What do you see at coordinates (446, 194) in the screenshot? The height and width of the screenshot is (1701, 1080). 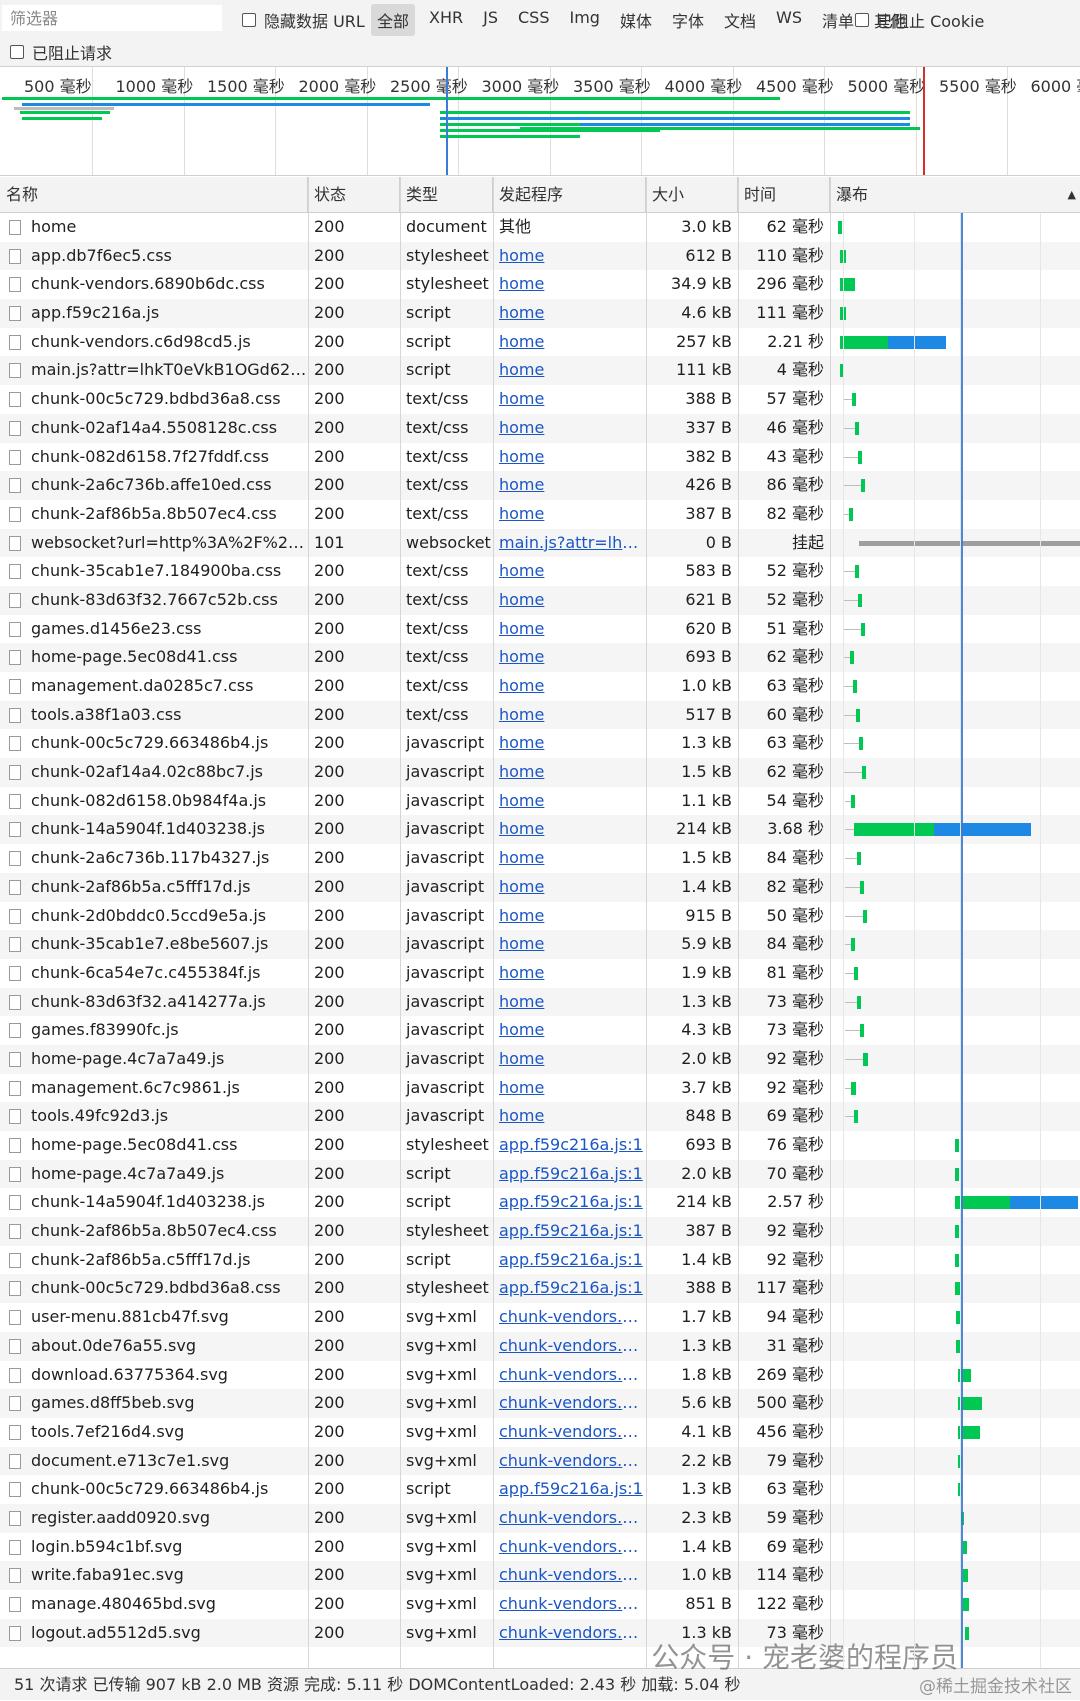 I see `column-header-type: 类型` at bounding box center [446, 194].